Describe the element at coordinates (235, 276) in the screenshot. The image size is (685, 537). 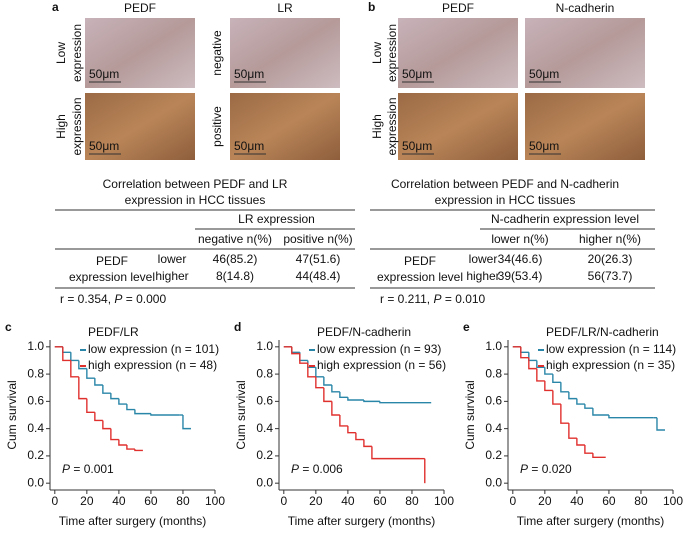
I see `table-cell: 8(14.8)` at that location.